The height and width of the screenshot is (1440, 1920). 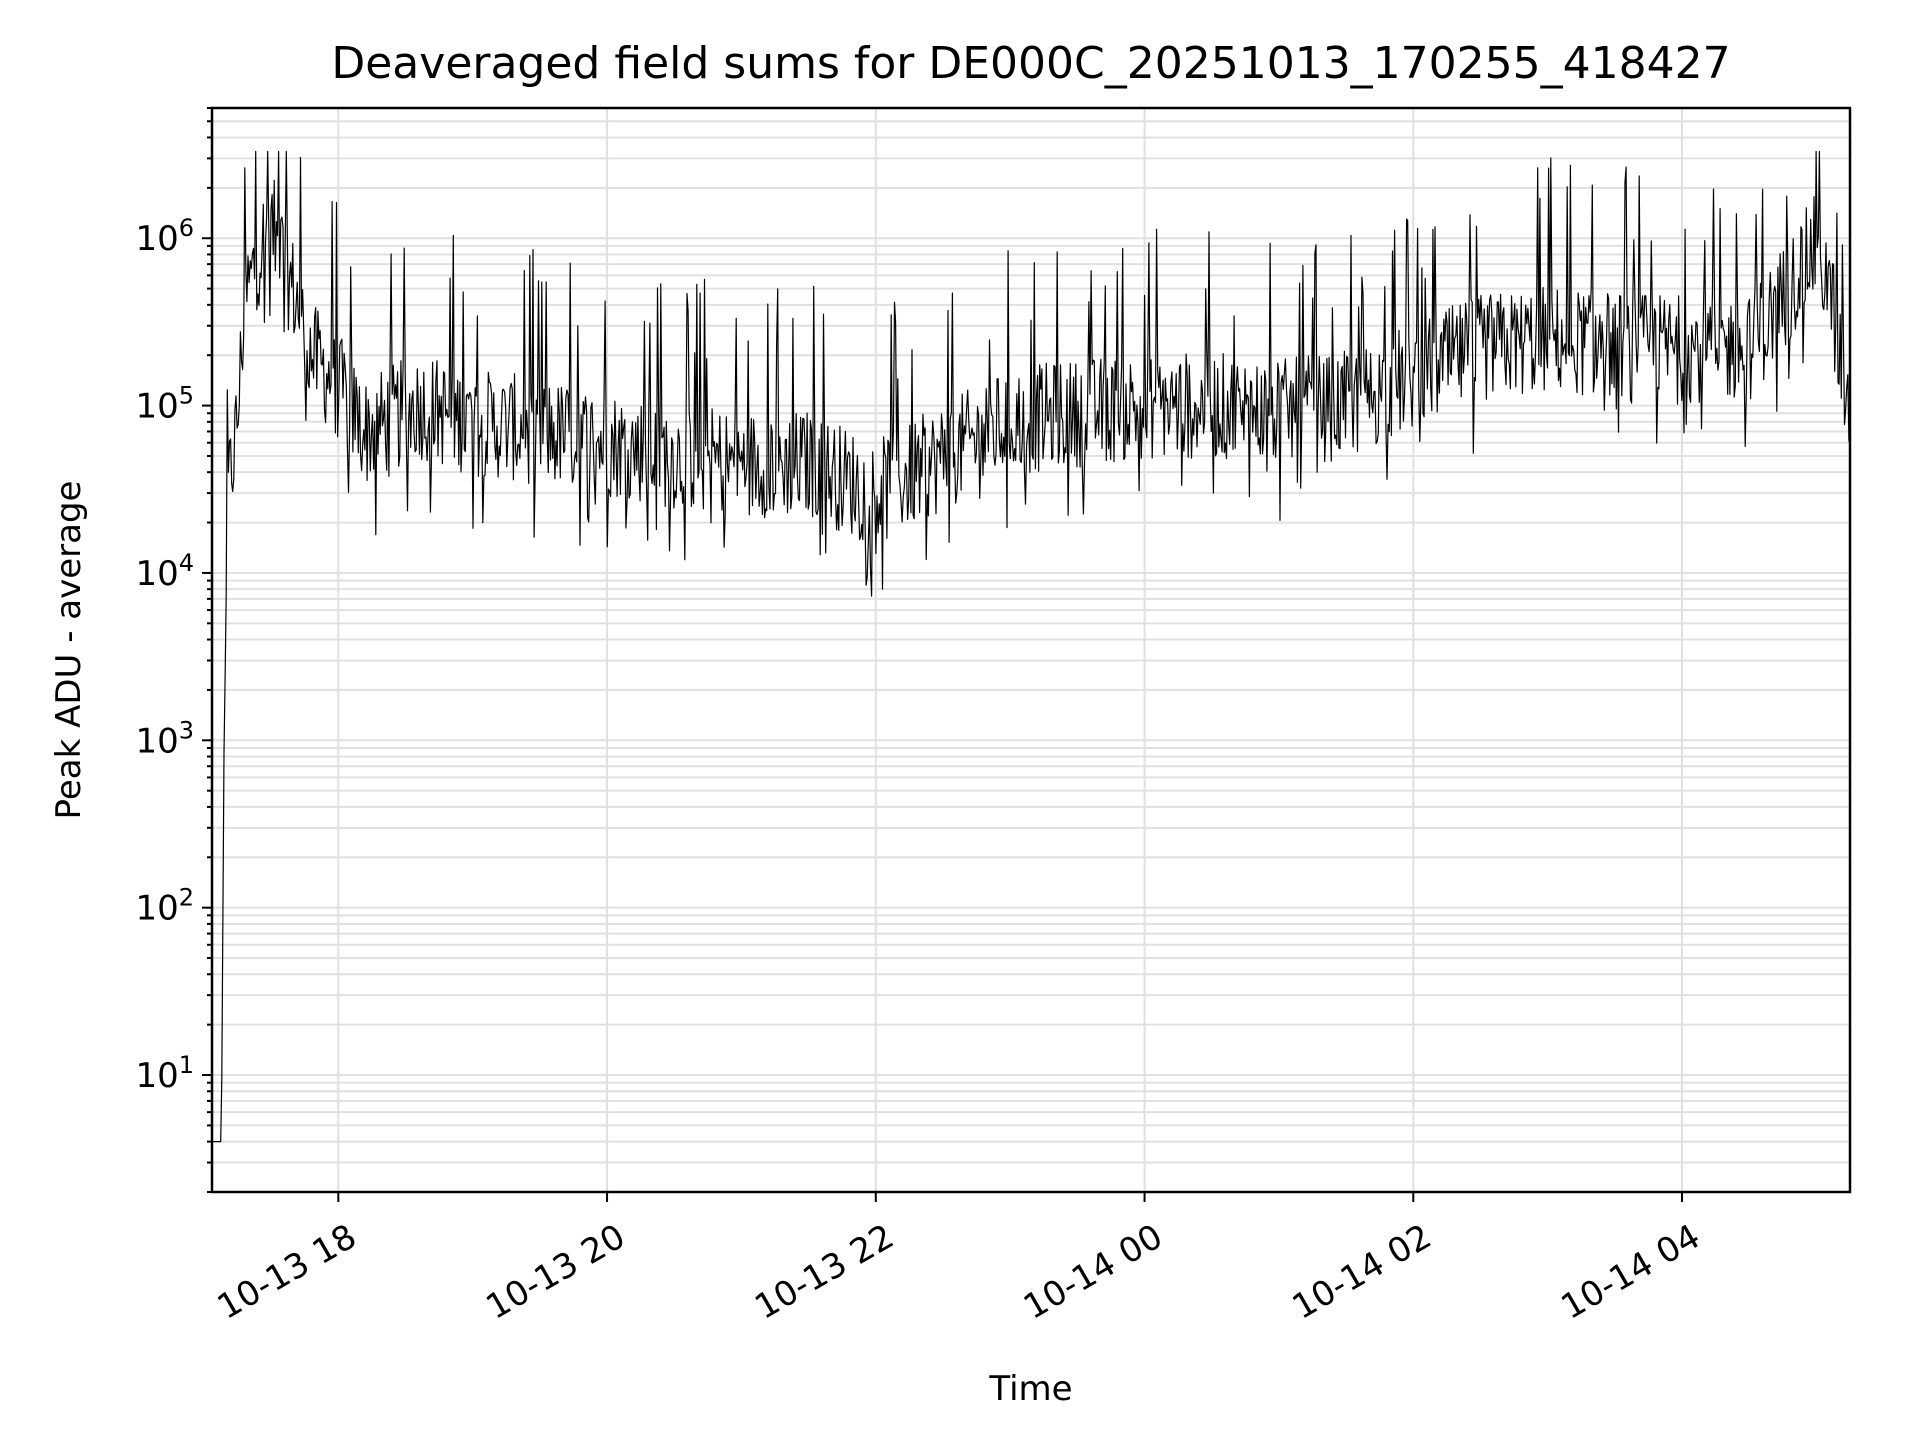 I want to click on x-axis-label: Time, so click(x=1030, y=1389).